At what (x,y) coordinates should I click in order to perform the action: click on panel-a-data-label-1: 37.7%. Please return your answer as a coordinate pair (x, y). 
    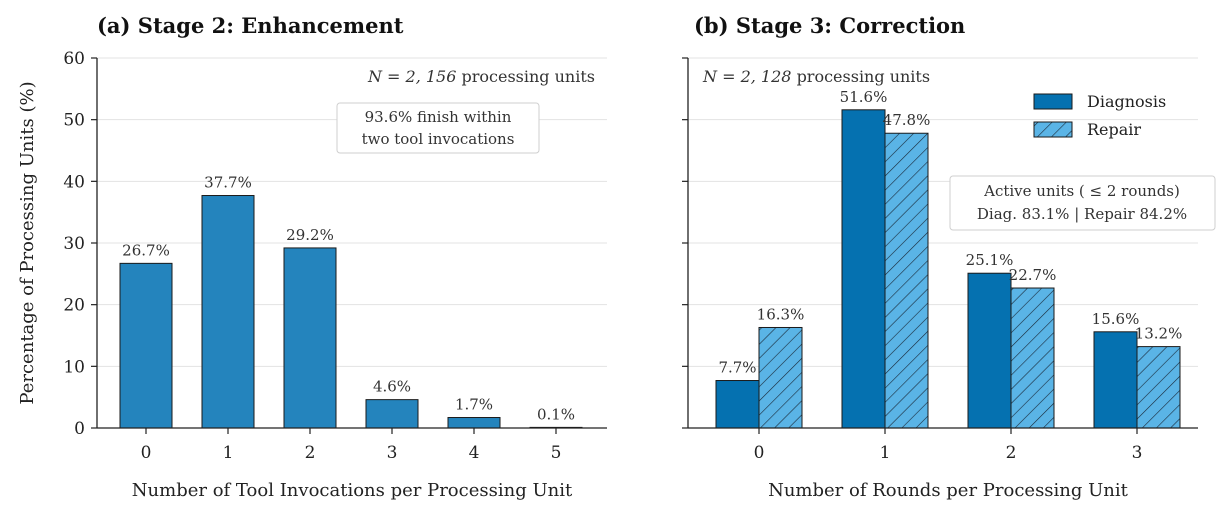
    Looking at the image, I should click on (228, 183).